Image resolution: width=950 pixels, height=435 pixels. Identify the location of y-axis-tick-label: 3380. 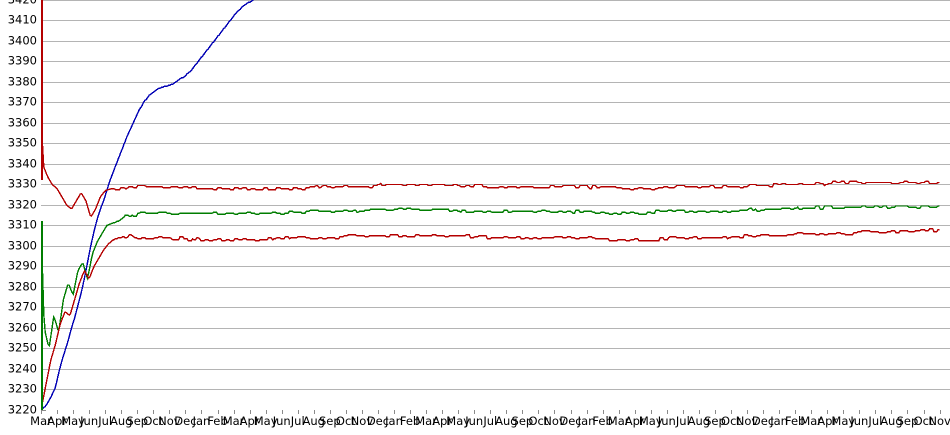
(22, 80).